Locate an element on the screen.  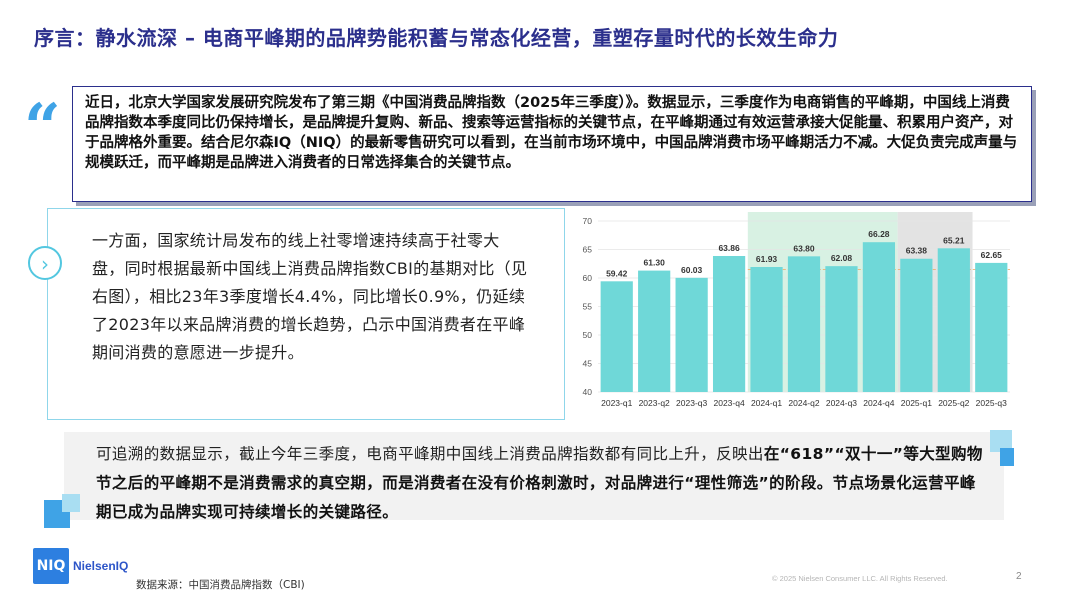
chevron-right-icon: › is located at coordinates (45, 263).